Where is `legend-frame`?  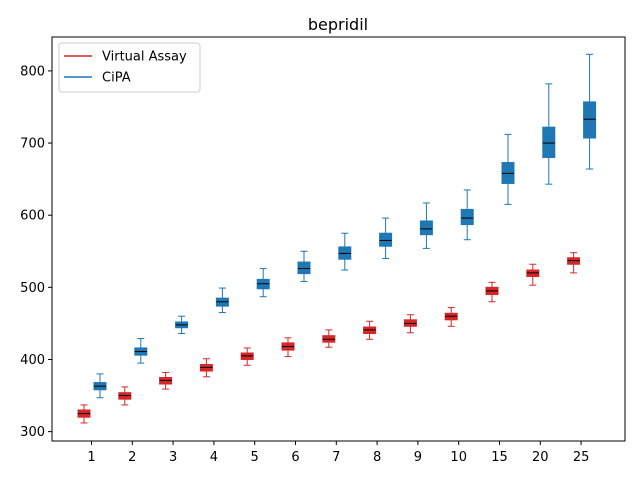 legend-frame is located at coordinates (129, 67).